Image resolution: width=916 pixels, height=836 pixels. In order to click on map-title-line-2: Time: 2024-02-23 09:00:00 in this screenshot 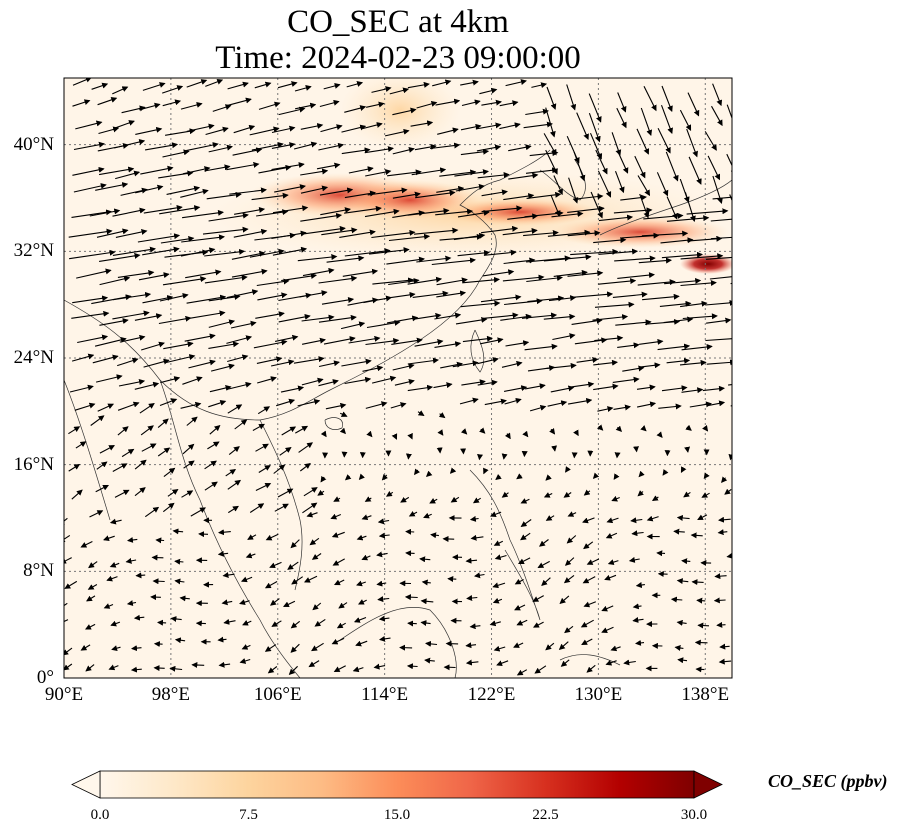, I will do `click(398, 58)`.